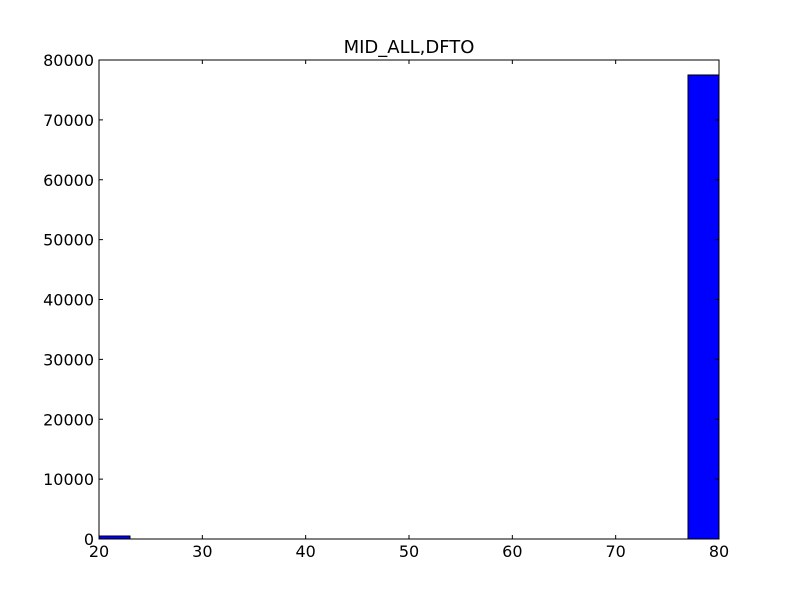 The width and height of the screenshot is (800, 600). I want to click on y-tick-label-5: 50000, so click(68, 240).